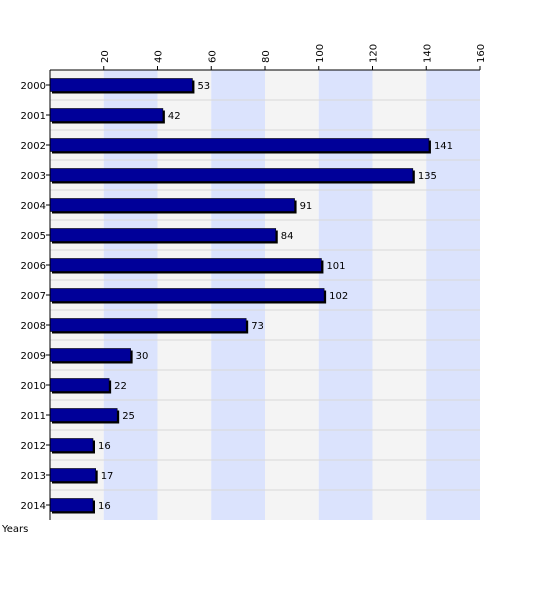 This screenshot has height=600, width=550. Describe the element at coordinates (287, 236) in the screenshot. I see `bar-value-label: 84` at that location.